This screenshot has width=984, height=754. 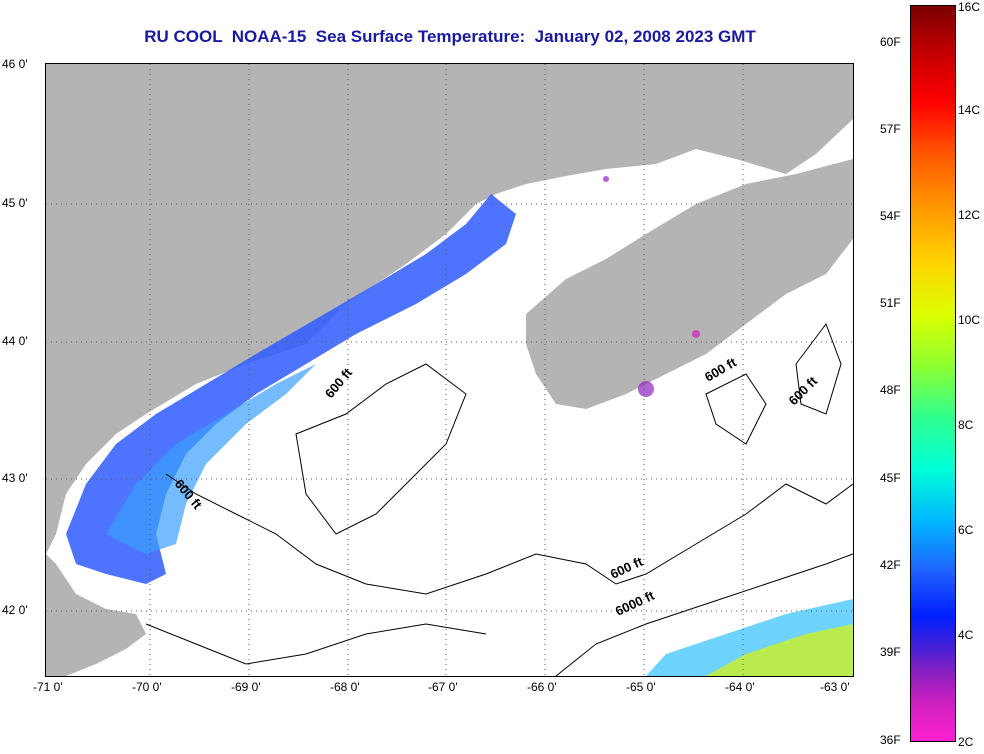 I want to click on colorbar-c-label: 8C, so click(x=966, y=425).